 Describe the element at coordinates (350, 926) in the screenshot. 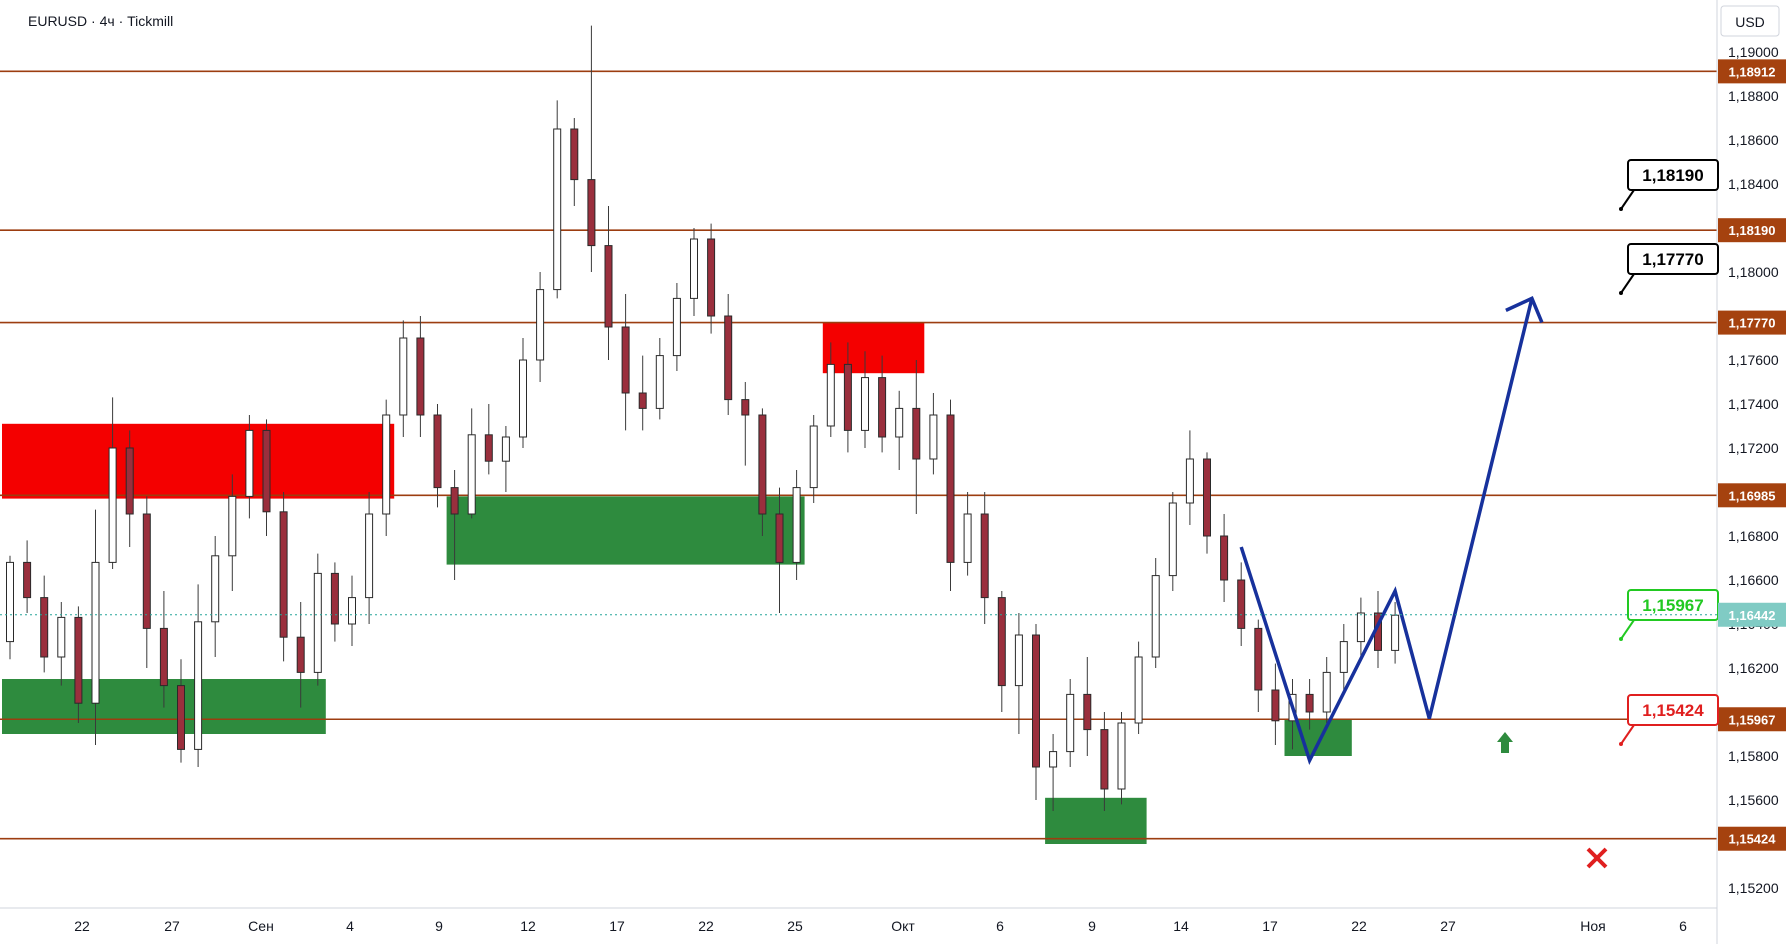

I see `time-tick-label: 4` at that location.